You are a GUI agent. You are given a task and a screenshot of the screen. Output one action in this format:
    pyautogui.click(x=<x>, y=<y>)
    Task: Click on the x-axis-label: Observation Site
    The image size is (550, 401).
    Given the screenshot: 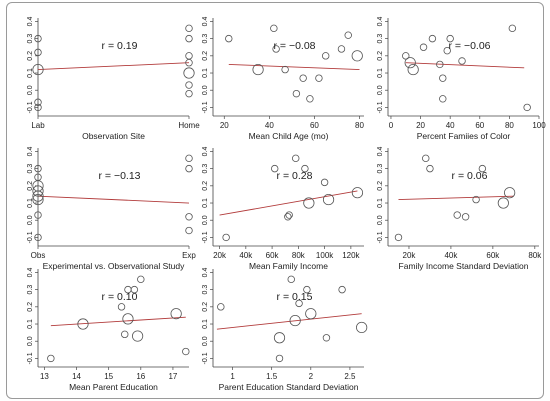 What is the action you would take?
    pyautogui.click(x=113, y=136)
    